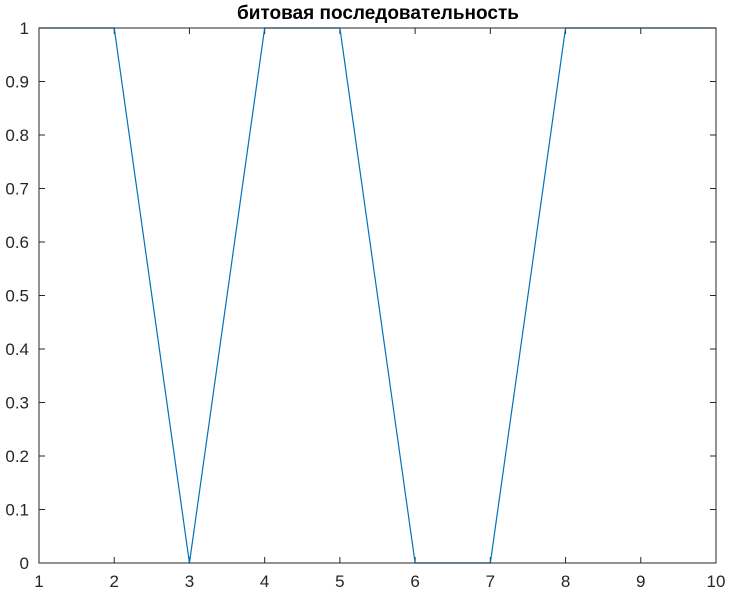 The width and height of the screenshot is (730, 595). I want to click on y-tick-label: 0.4, so click(17, 349).